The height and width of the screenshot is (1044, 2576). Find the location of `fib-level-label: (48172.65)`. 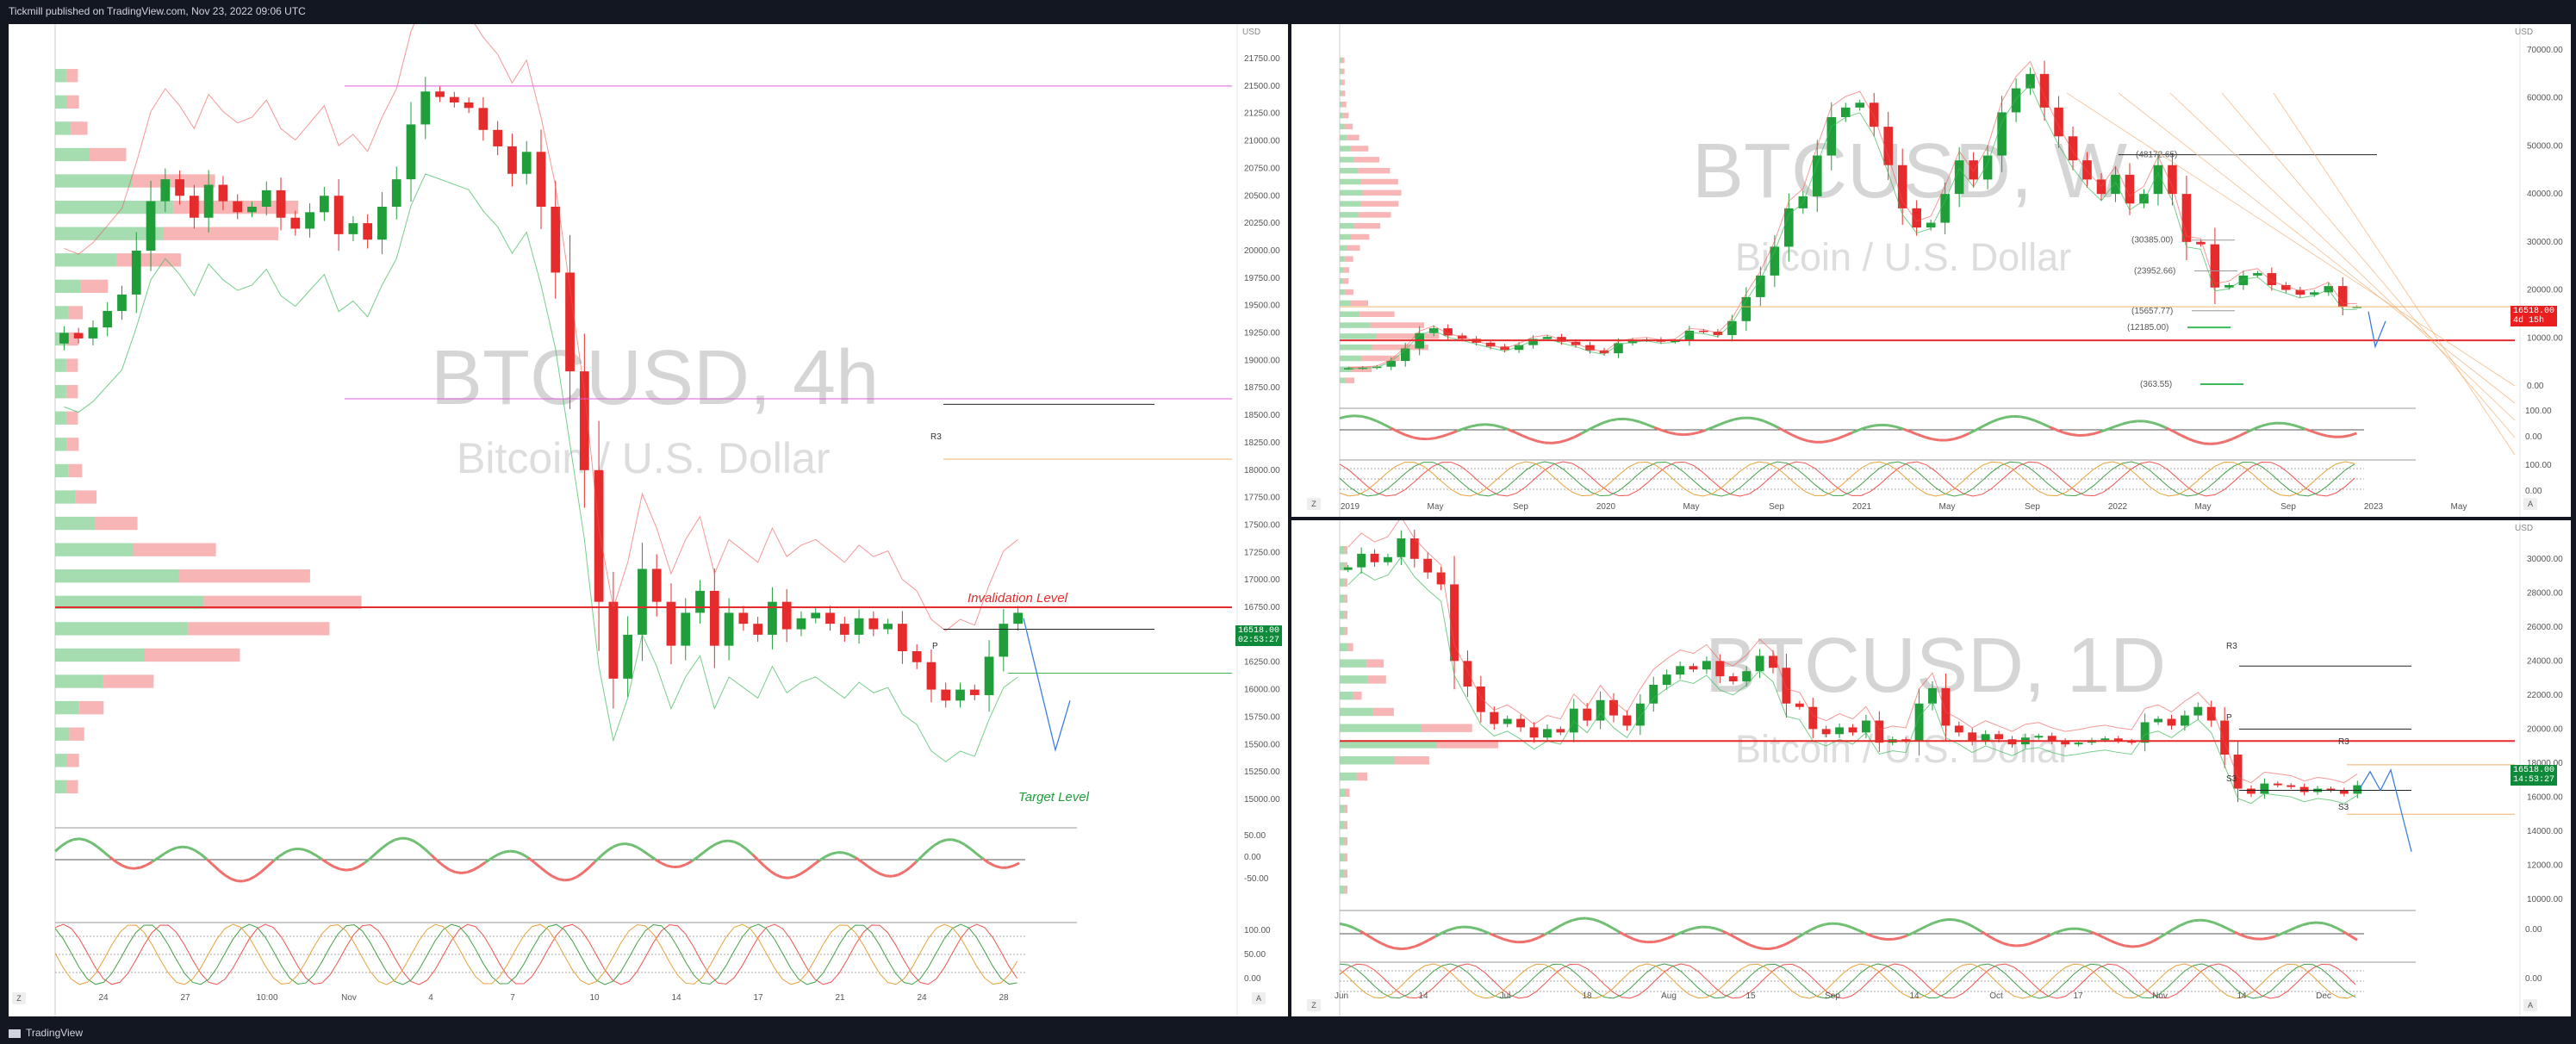

fib-level-label: (48172.65) is located at coordinates (2157, 155).